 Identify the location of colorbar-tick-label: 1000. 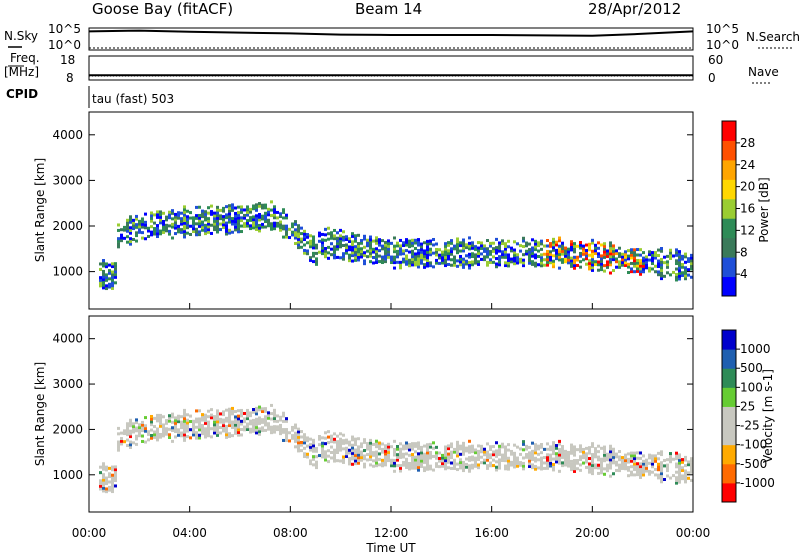
(755, 349).